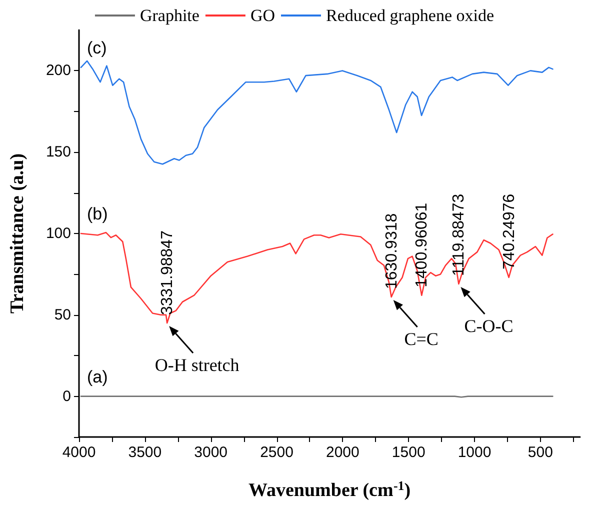 The image size is (589, 509). What do you see at coordinates (475, 452) in the screenshot?
I see `x-tick-label: 1000` at bounding box center [475, 452].